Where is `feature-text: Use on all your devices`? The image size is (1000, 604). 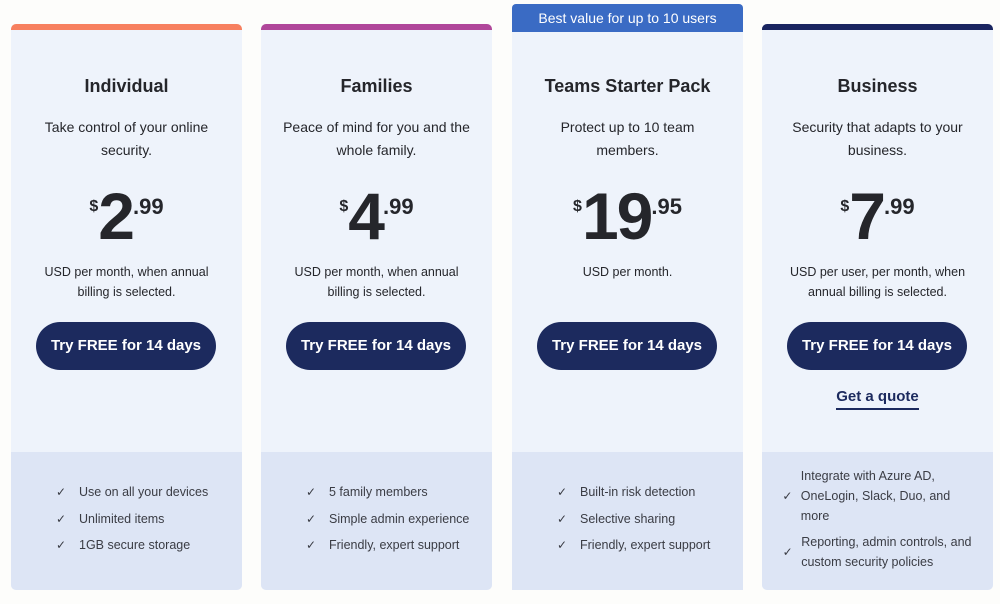
feature-text: Use on all your devices is located at coordinates (144, 492).